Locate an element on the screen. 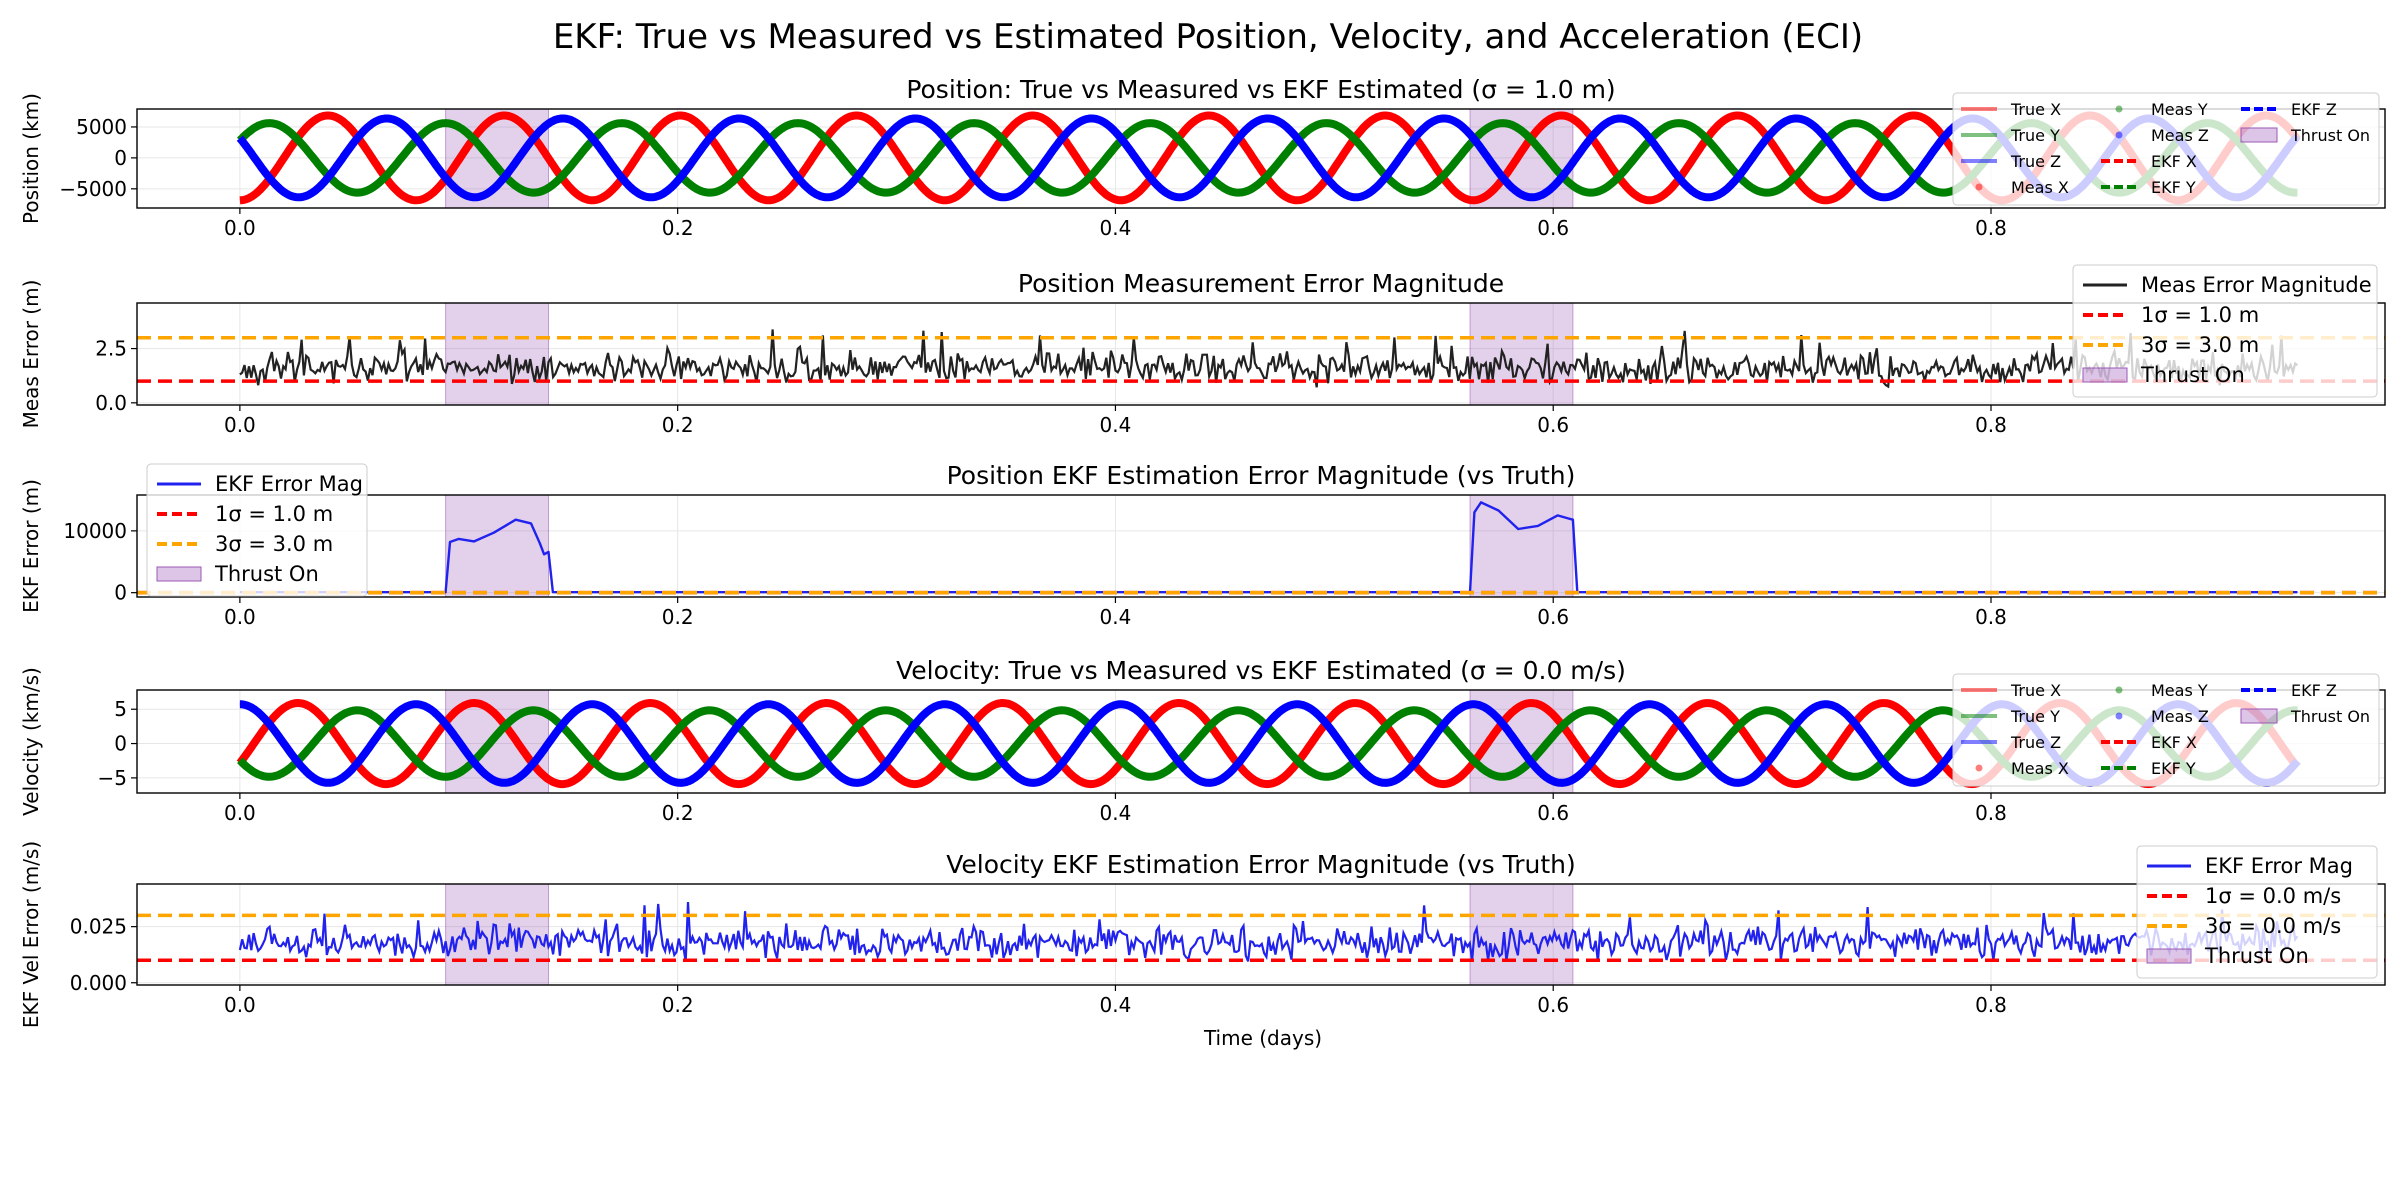  y-tick-label: −5000 is located at coordinates (93, 189).